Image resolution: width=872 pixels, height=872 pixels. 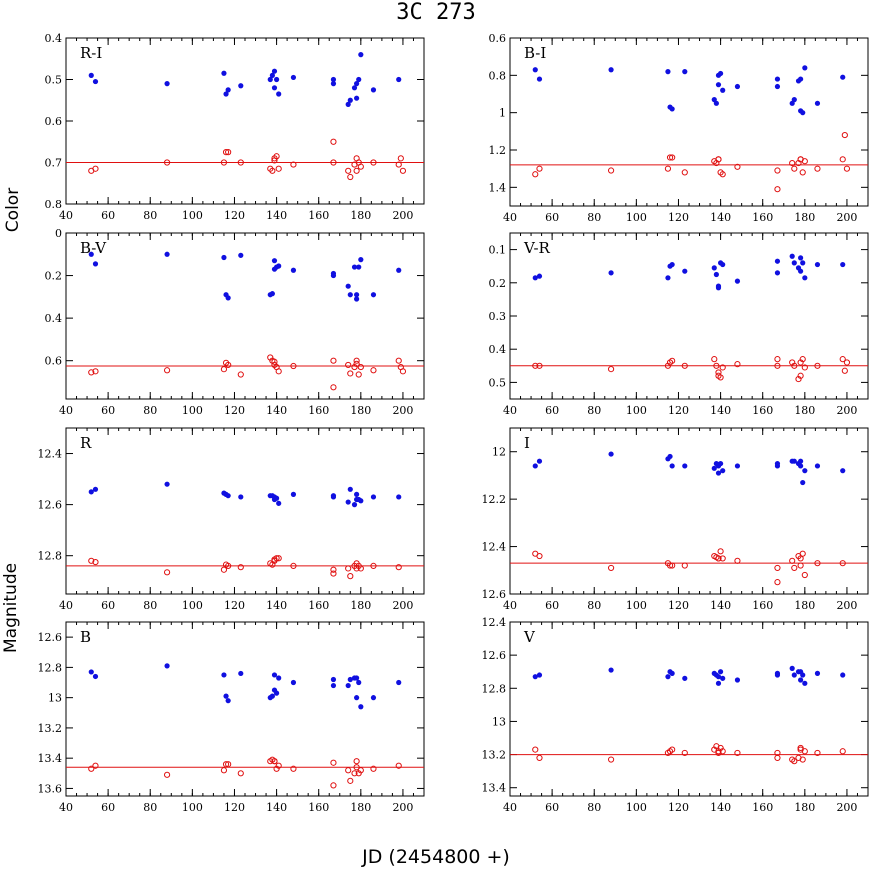 What do you see at coordinates (846, 807) in the screenshot?
I see `x-tick-label: 200` at bounding box center [846, 807].